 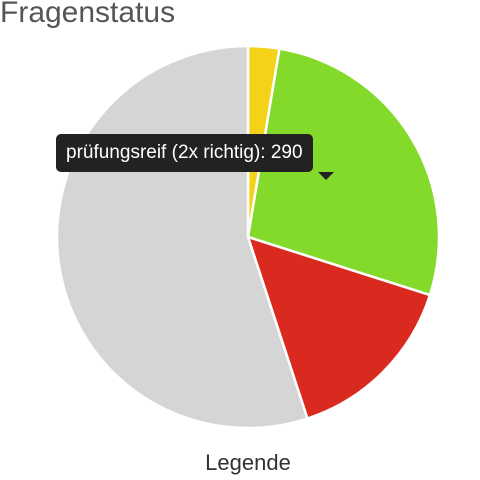 What do you see at coordinates (248, 462) in the screenshot?
I see `legend-button: Legende` at bounding box center [248, 462].